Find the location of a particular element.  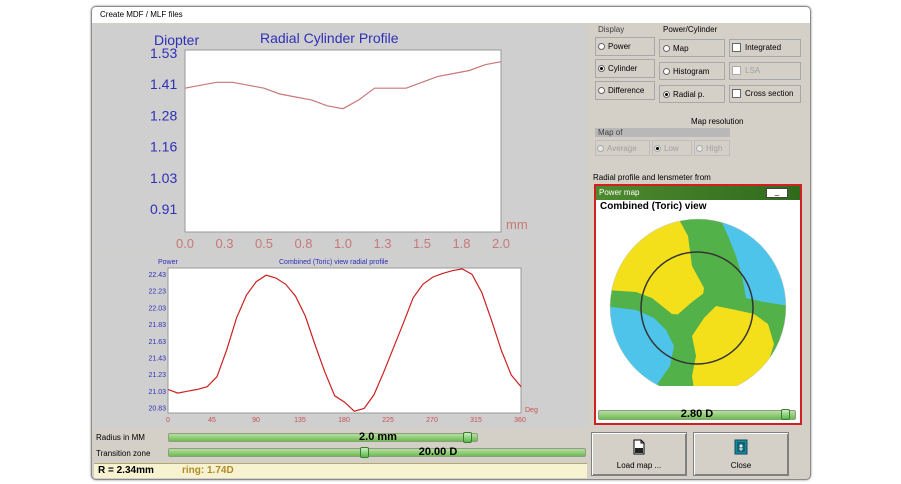

res-average-radio: Average is located at coordinates (617, 148).